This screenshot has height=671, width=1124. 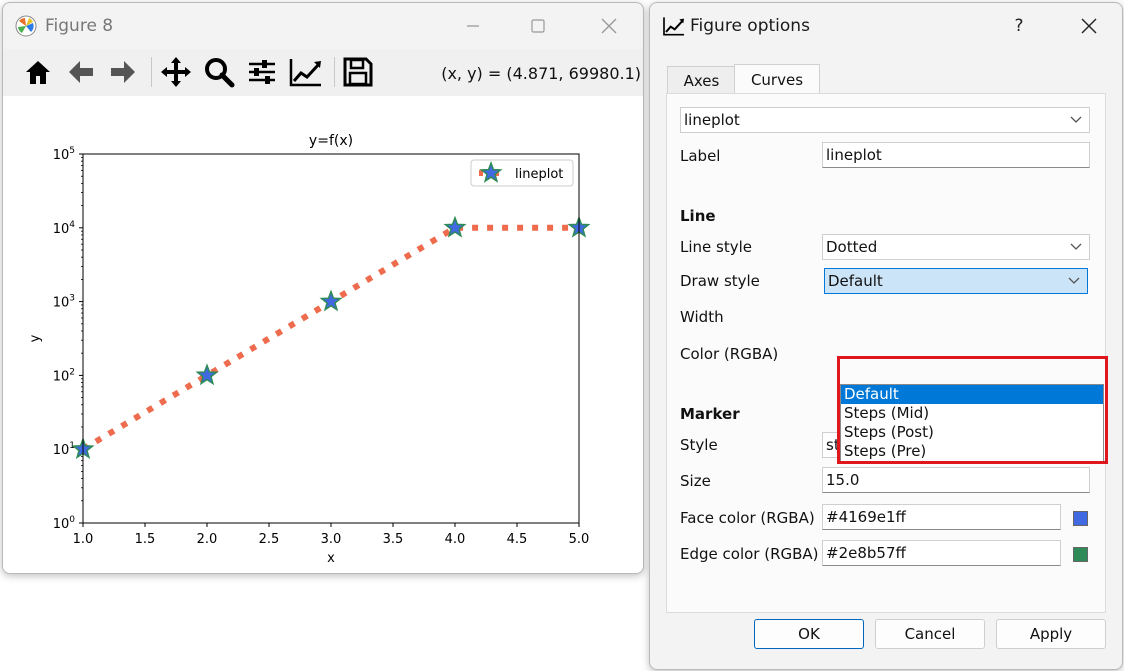 What do you see at coordinates (64, 449) in the screenshot?
I see `y-tick-label: 10¹` at bounding box center [64, 449].